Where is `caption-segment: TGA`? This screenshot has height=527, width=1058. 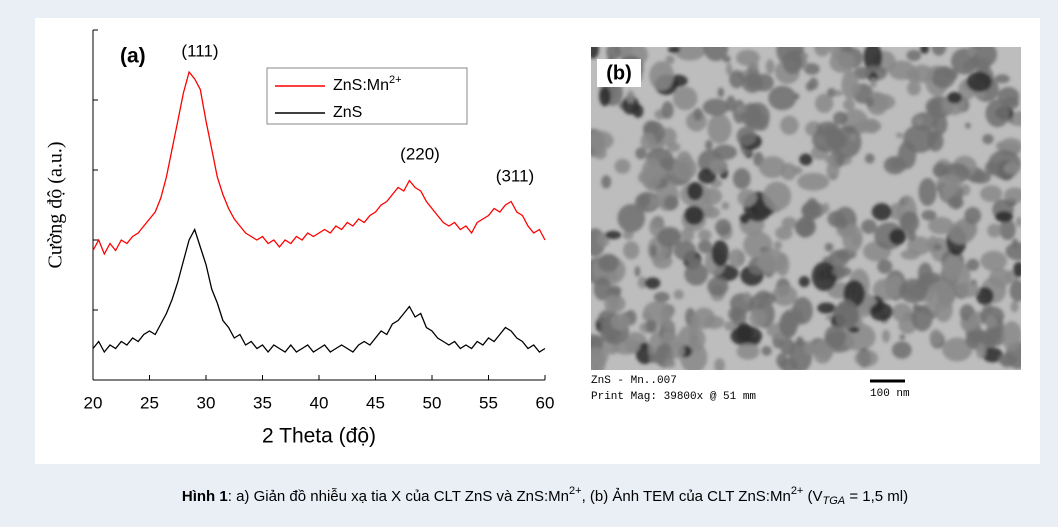
caption-segment: TGA is located at coordinates (834, 501).